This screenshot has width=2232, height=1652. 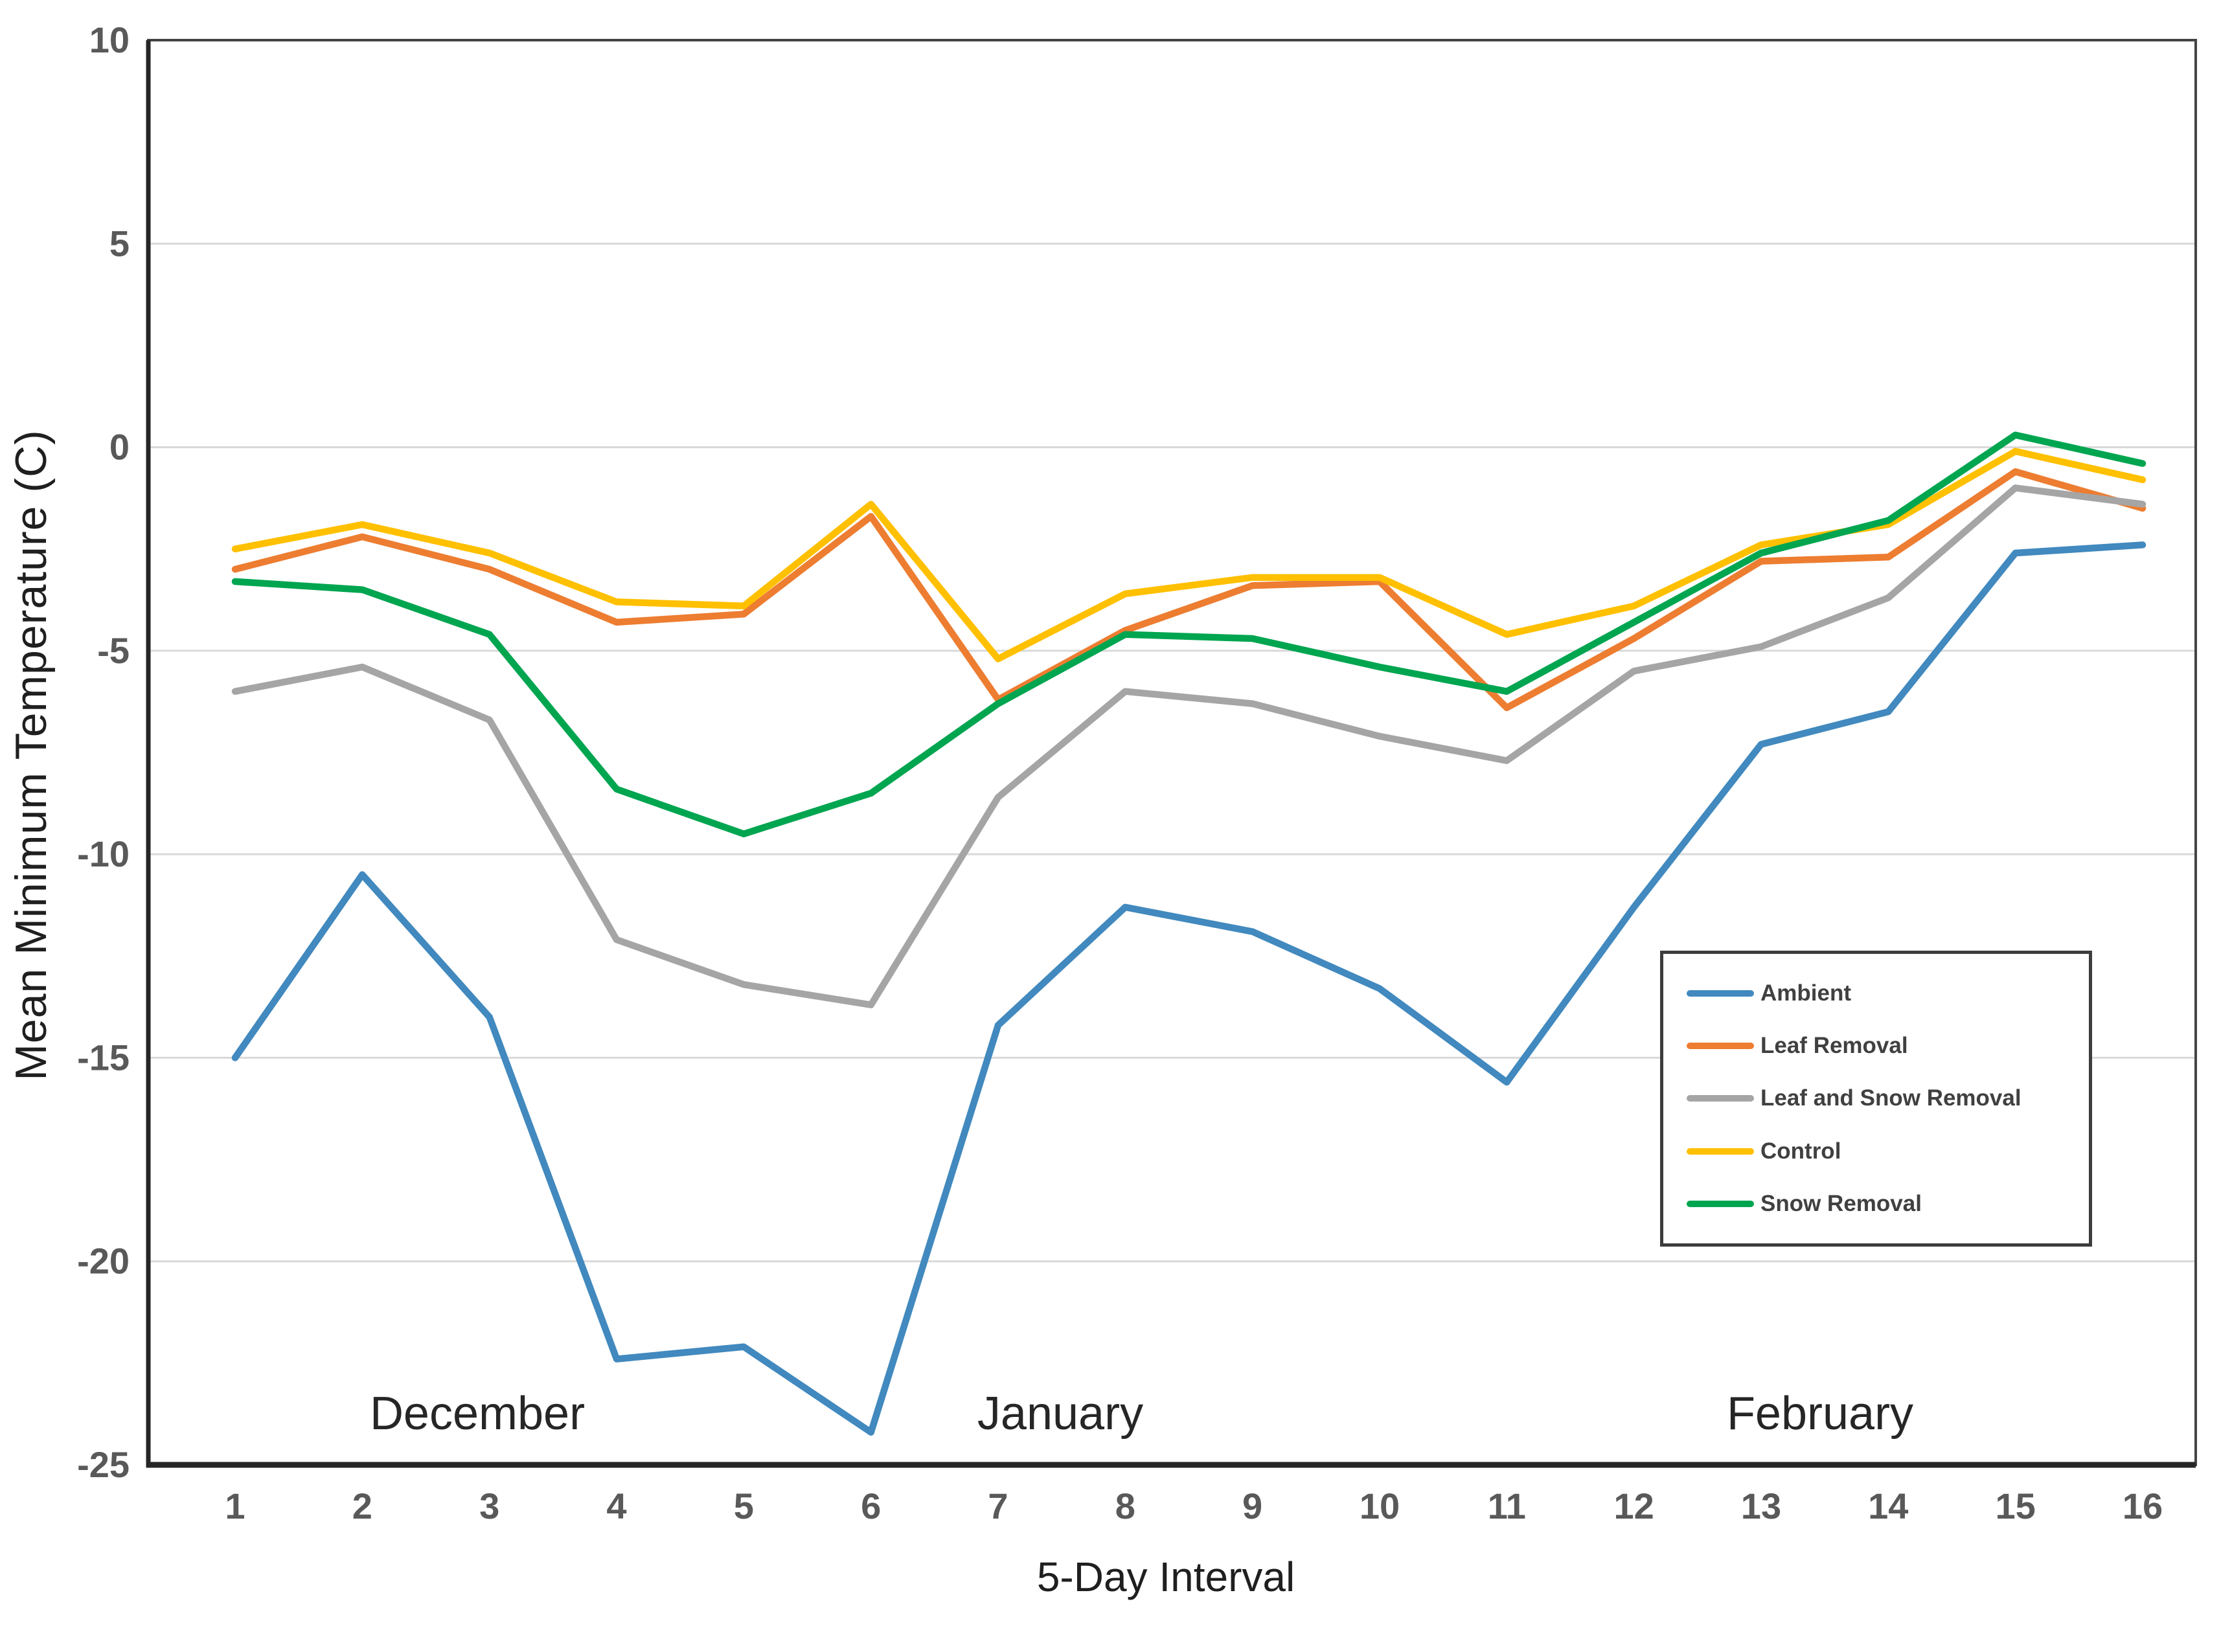 What do you see at coordinates (871, 1506) in the screenshot?
I see `x-tick-label-6: 6` at bounding box center [871, 1506].